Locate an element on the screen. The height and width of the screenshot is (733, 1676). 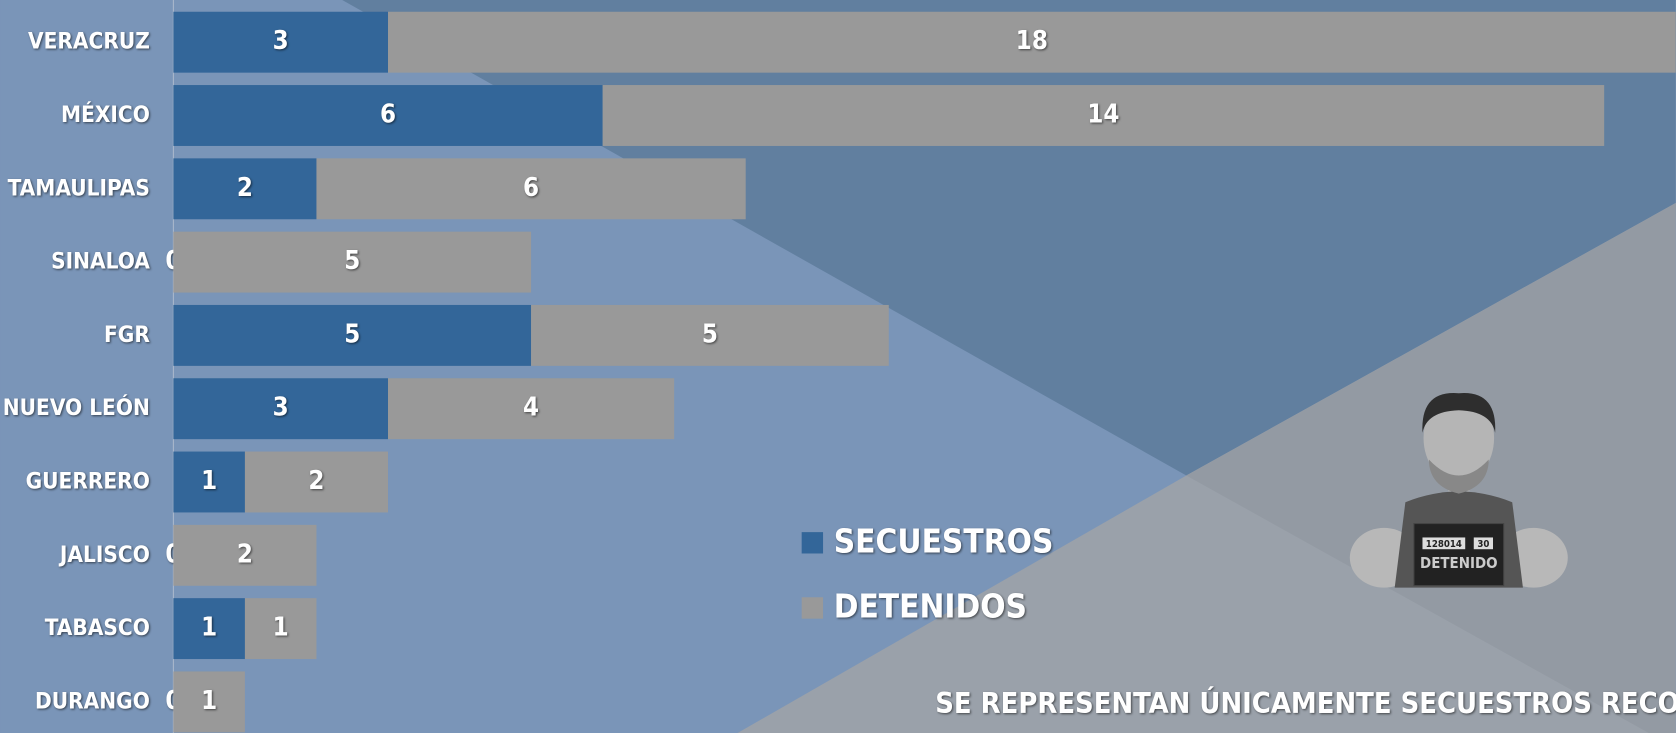
board-text: DETENIDO is located at coordinates (1459, 563).